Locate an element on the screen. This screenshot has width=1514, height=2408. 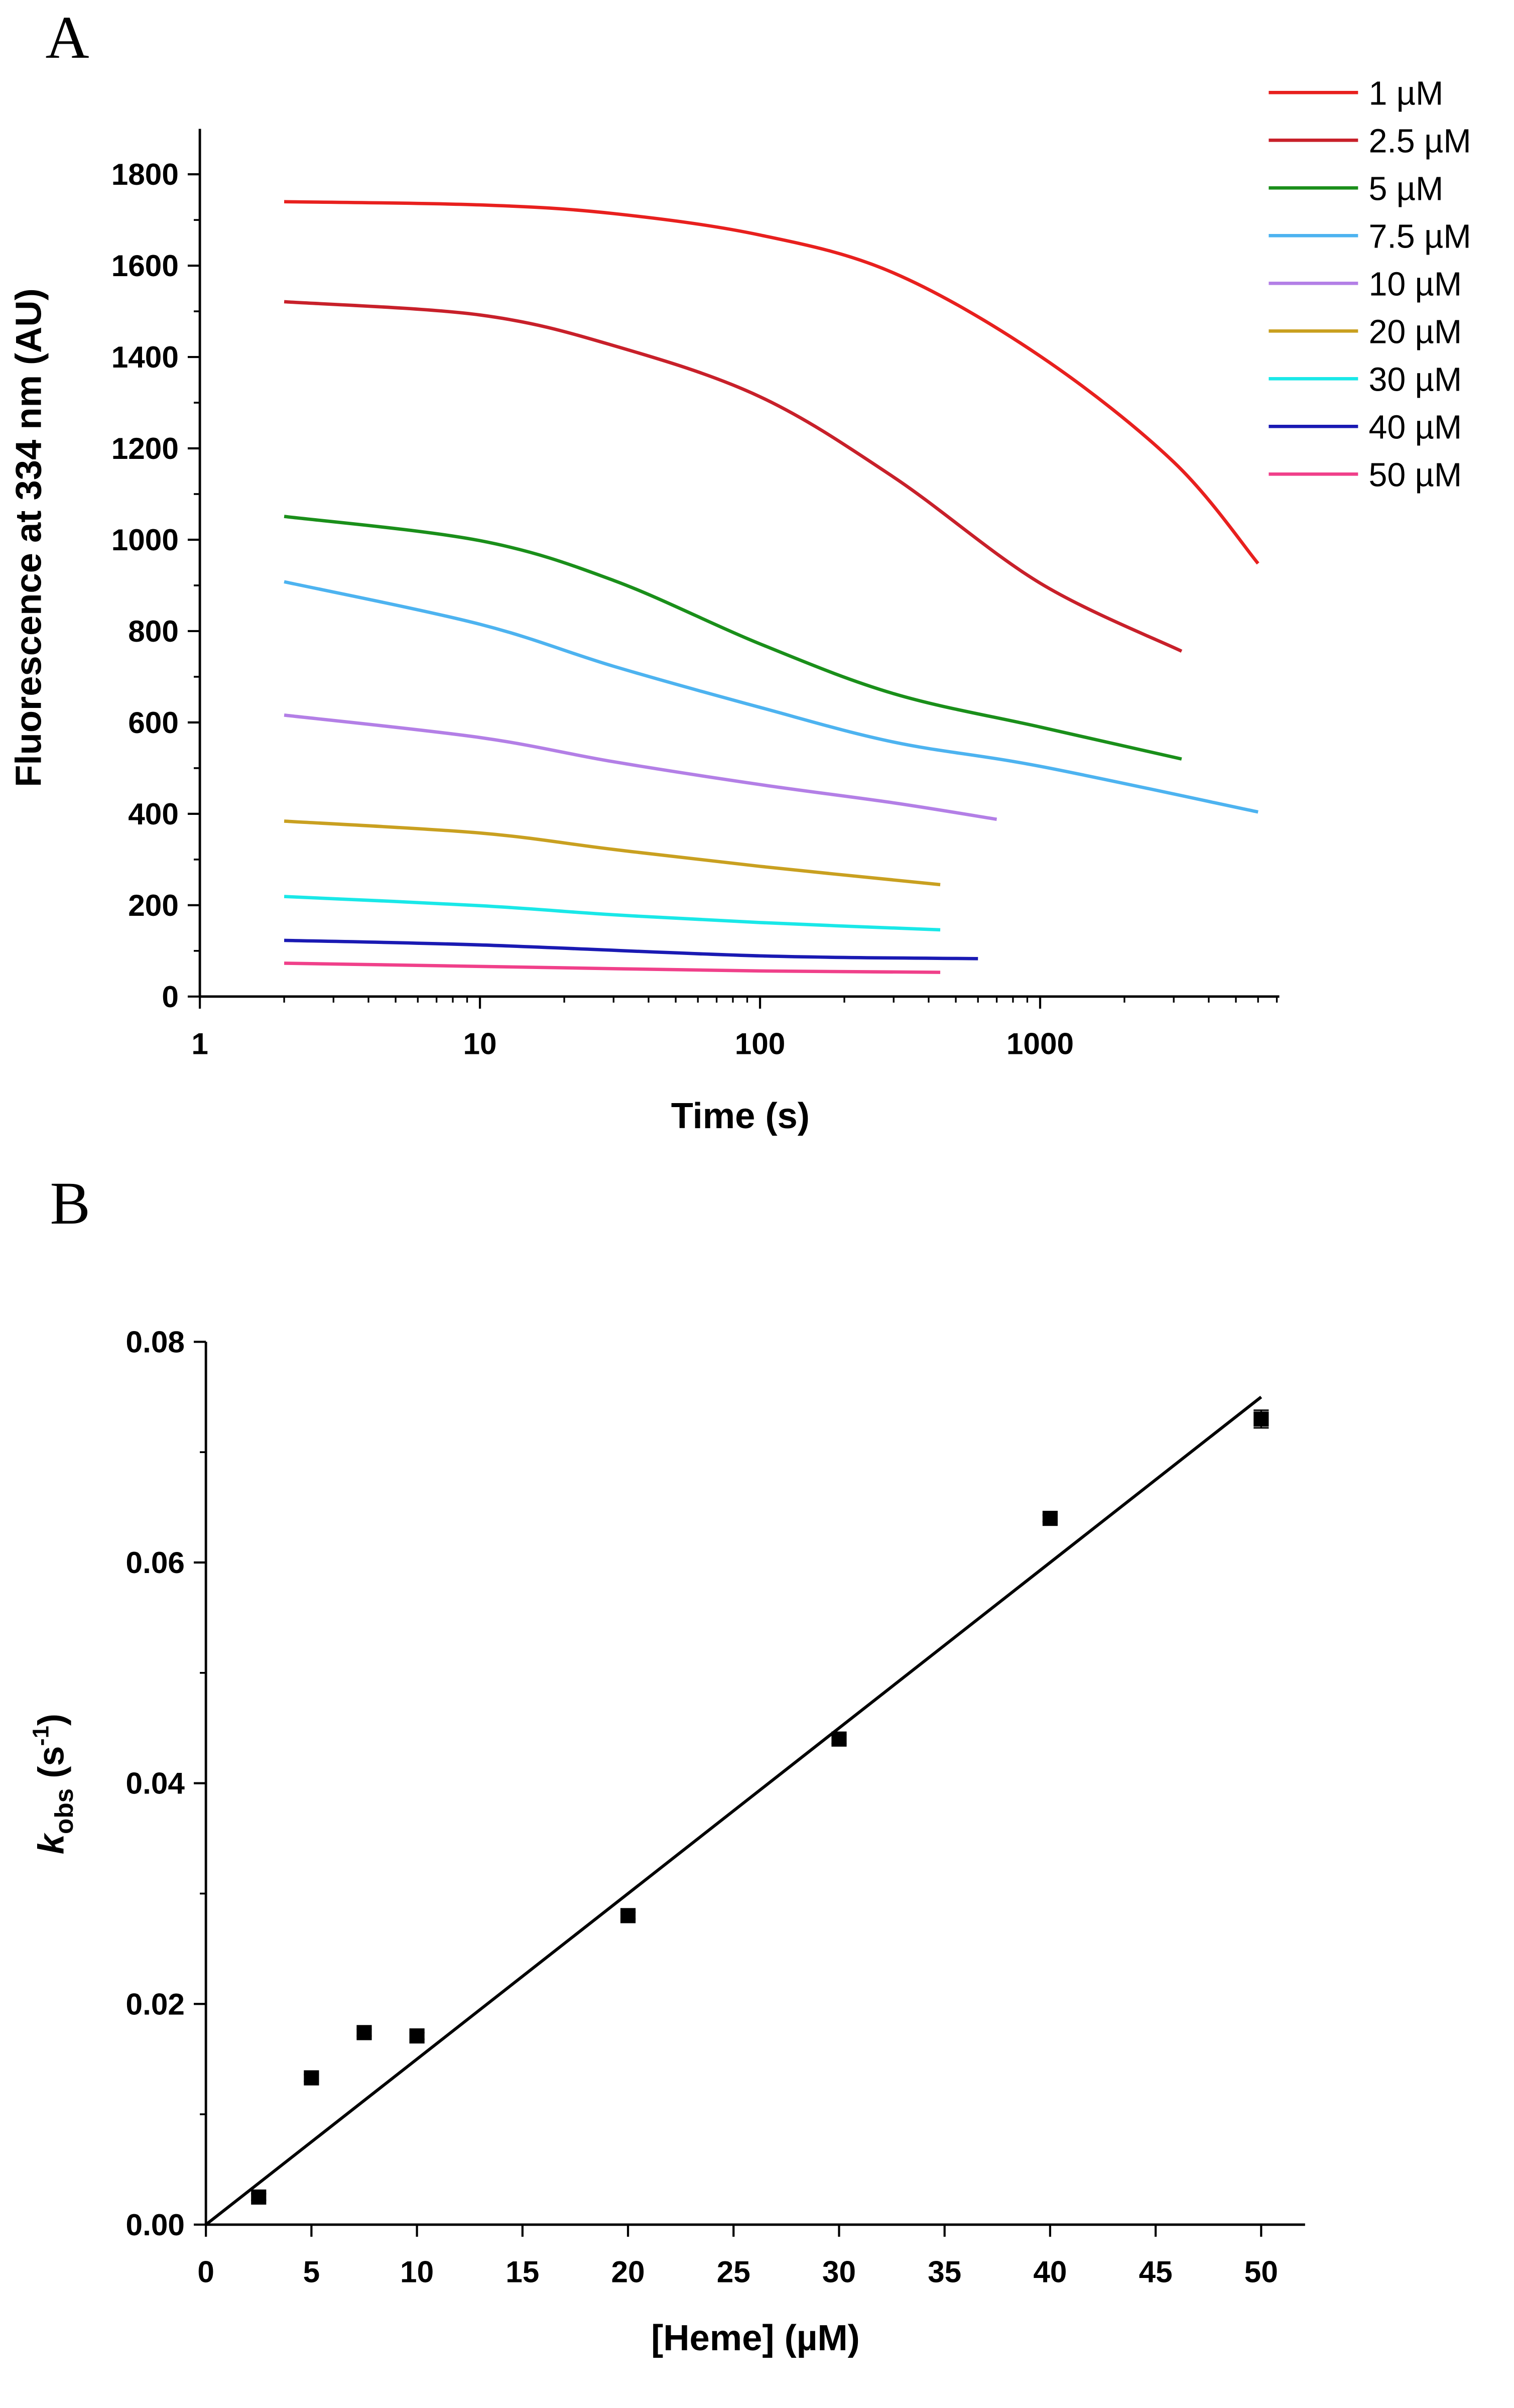
x-tick-label: 1000 is located at coordinates (1040, 1043).